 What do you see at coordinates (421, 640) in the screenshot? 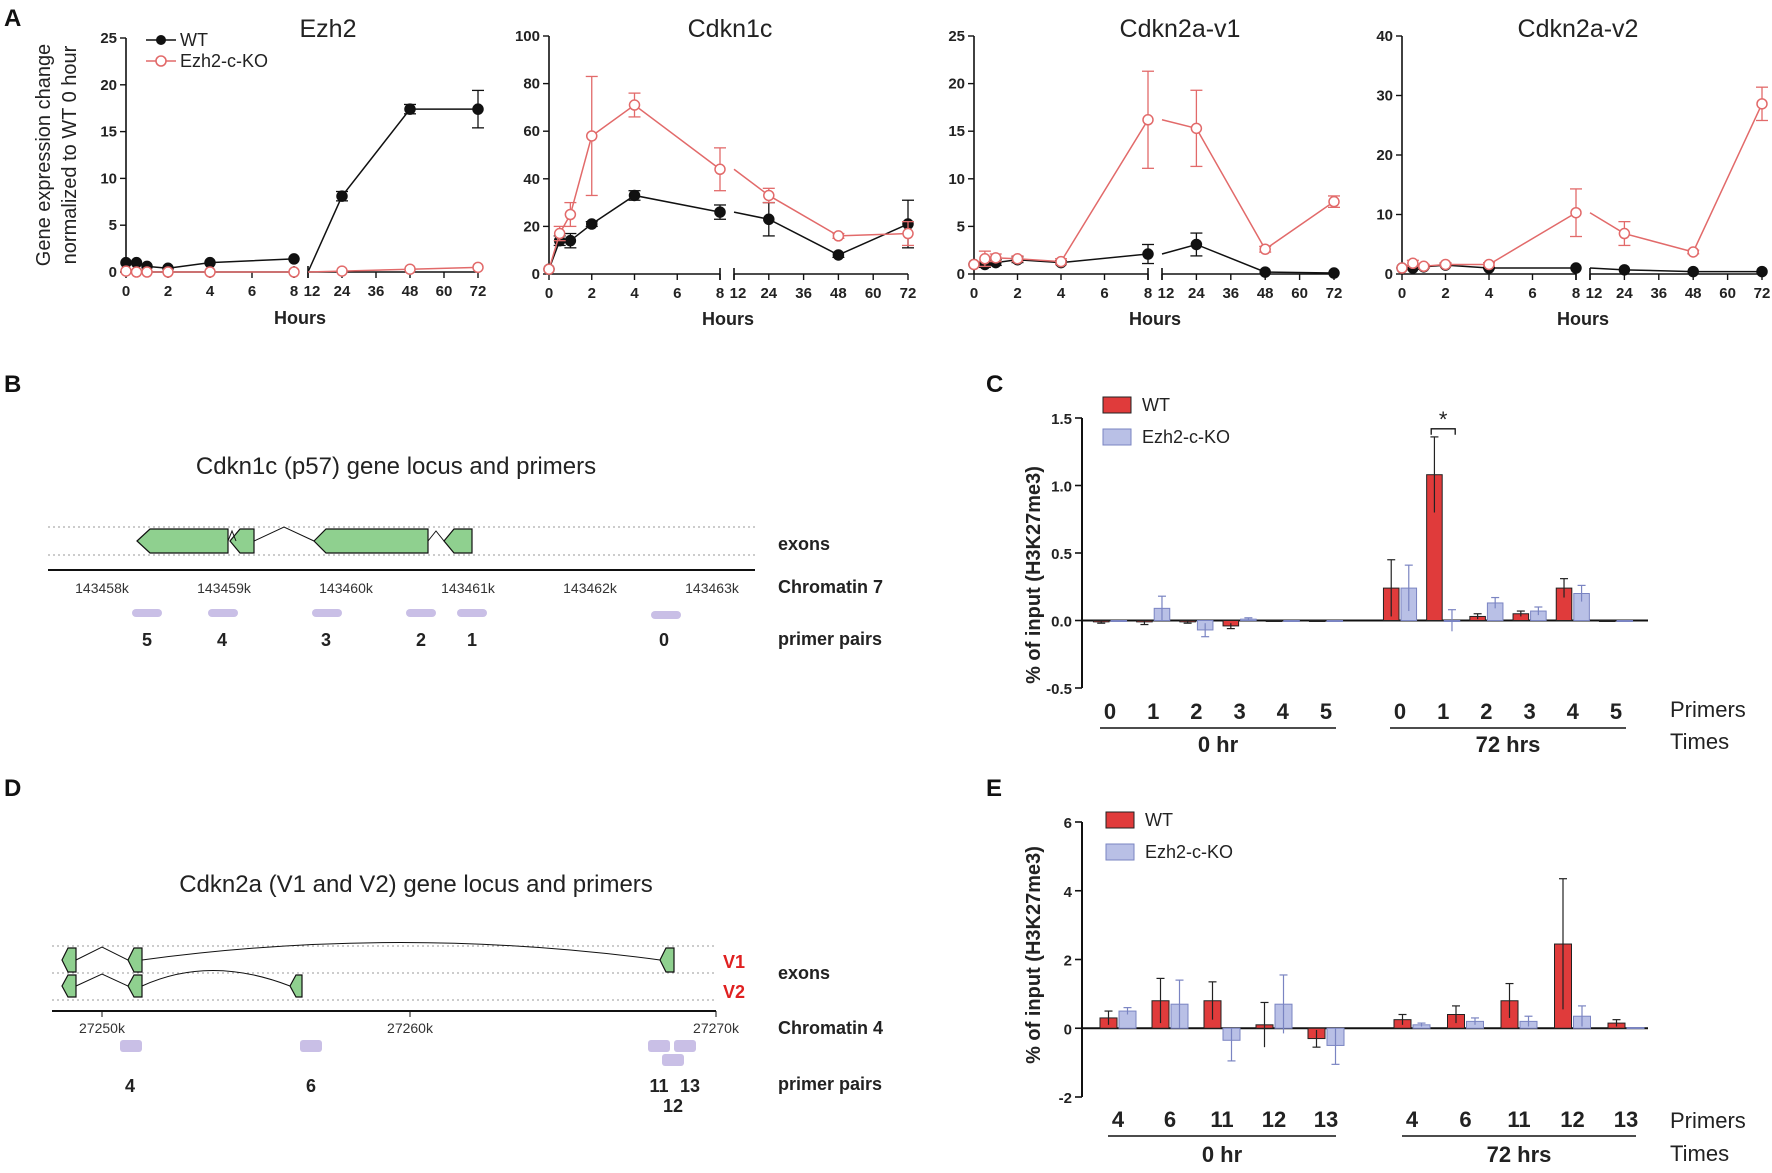
I see `primer-label-b-2: 2` at bounding box center [421, 640].